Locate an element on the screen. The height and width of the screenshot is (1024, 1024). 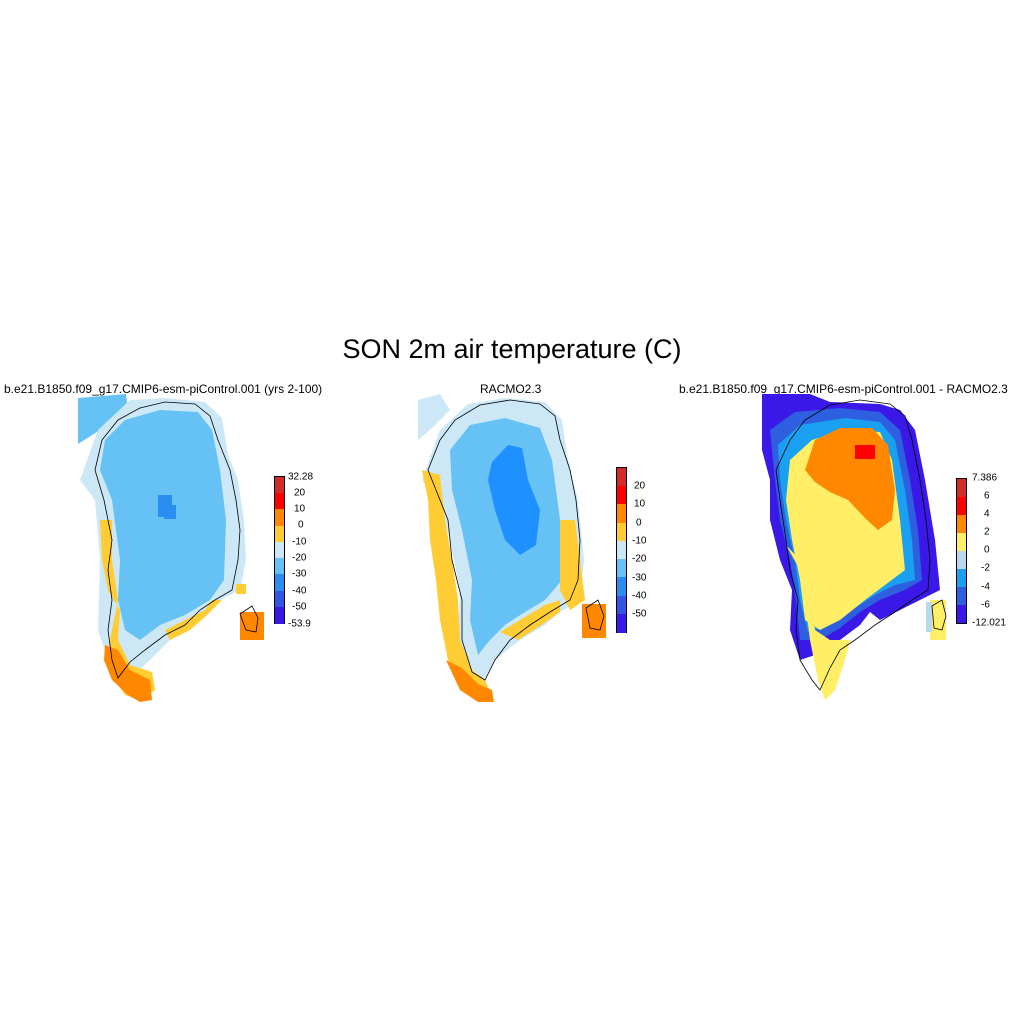
colorbar-1-label: -10 is located at coordinates (299, 542).